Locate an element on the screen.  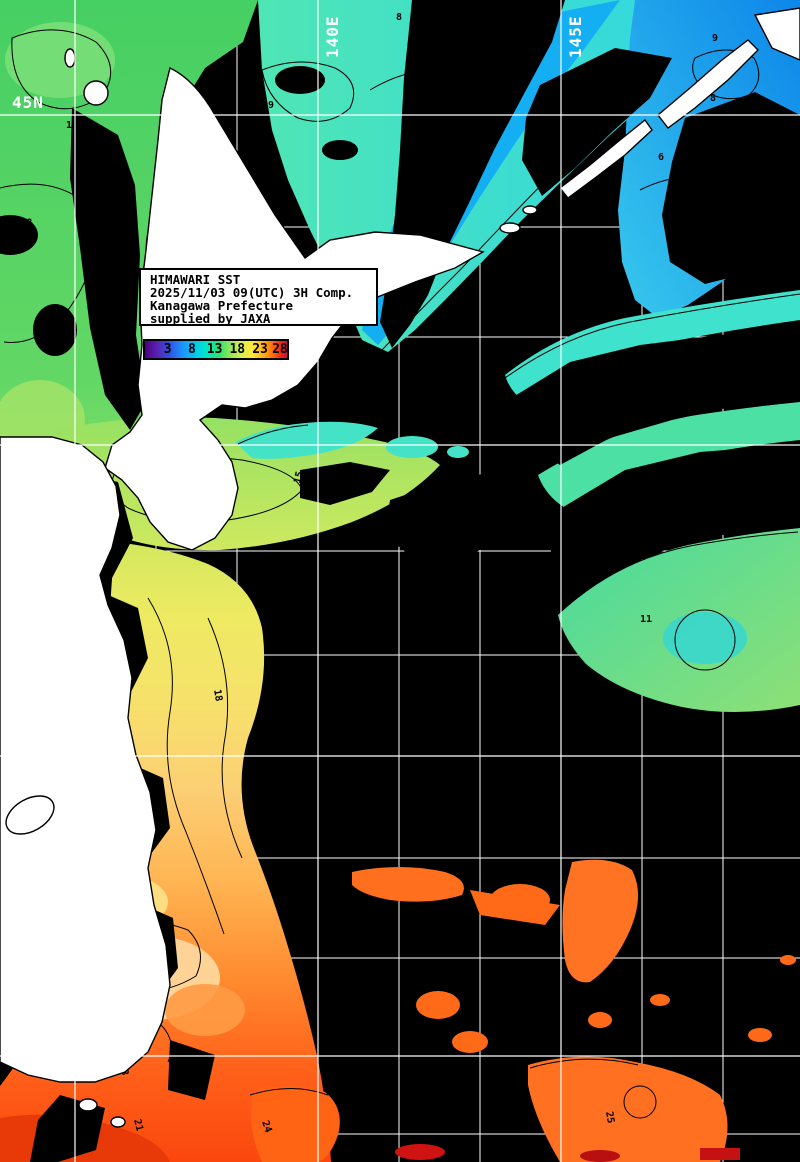
kunashiri-island is located at coordinates (606, 158).